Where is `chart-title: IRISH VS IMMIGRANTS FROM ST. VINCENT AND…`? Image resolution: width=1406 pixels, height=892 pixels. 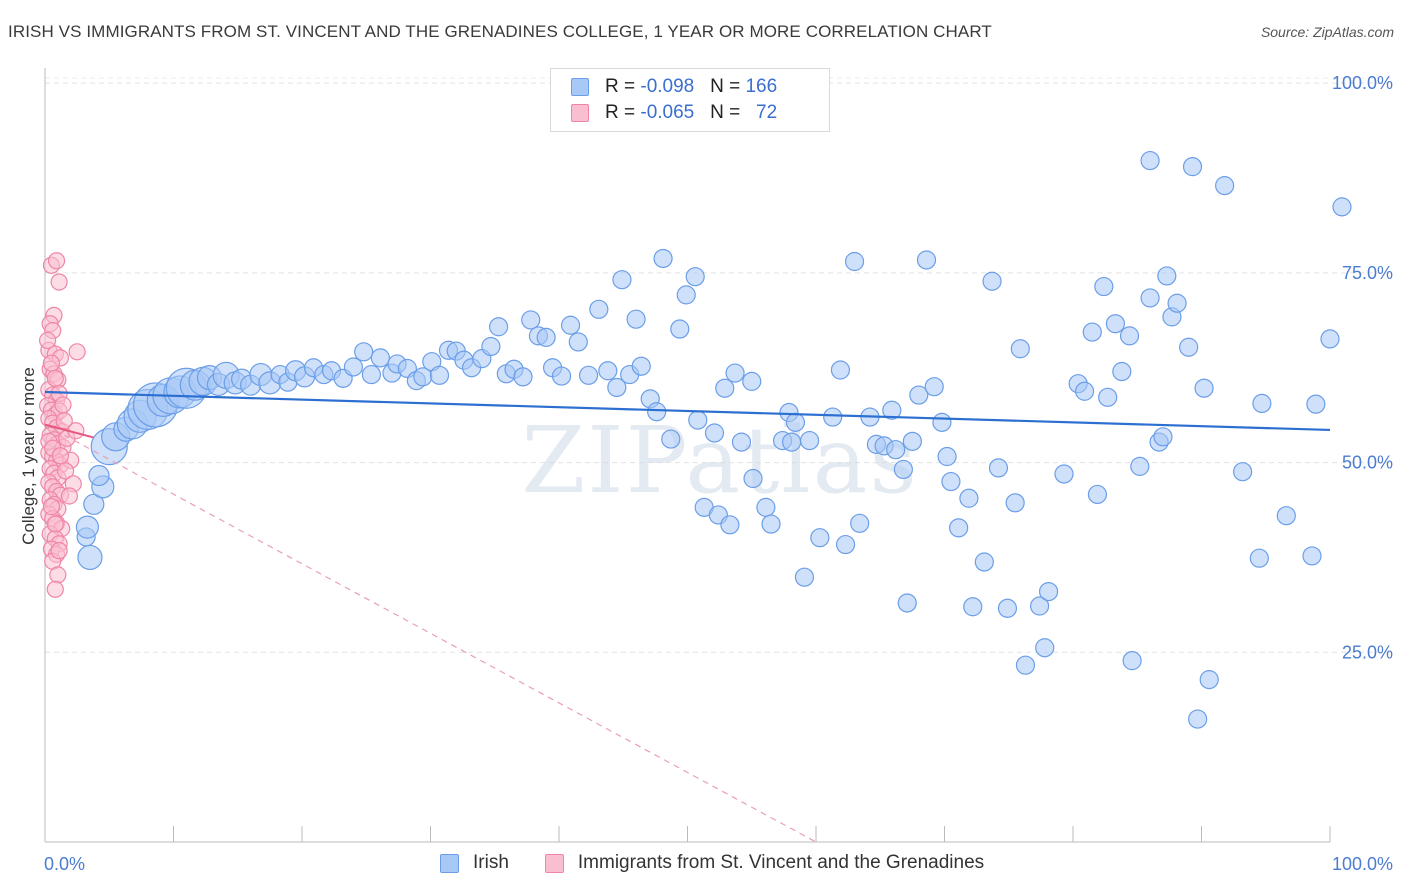
chart-title: IRISH VS IMMIGRANTS FROM ST. VINCENT AND… is located at coordinates (500, 31).